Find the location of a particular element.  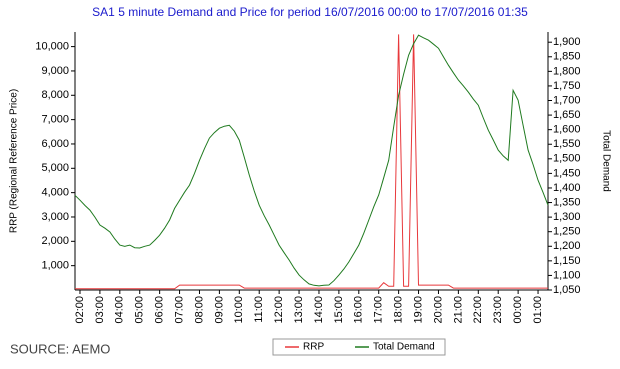

x-tick-label: 15:00 is located at coordinates (339, 310).